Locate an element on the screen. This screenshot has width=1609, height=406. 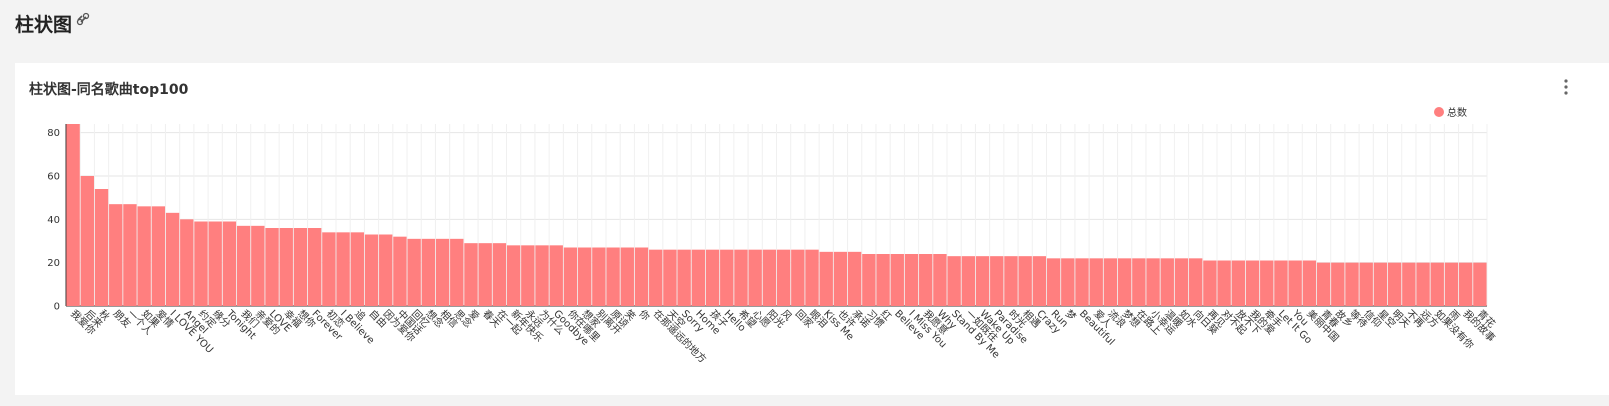
y-tick-label: 20 is located at coordinates (53, 263).